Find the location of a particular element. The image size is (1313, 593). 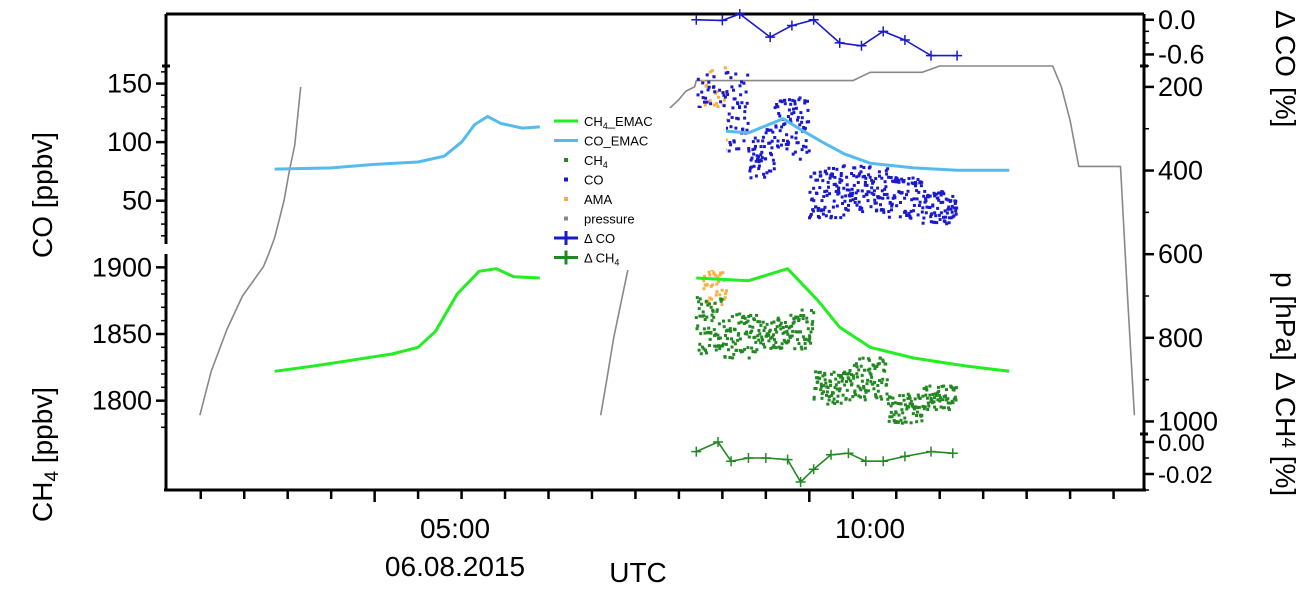

ch4-axis-title: CH4 [ppbv] is located at coordinates (45, 454).